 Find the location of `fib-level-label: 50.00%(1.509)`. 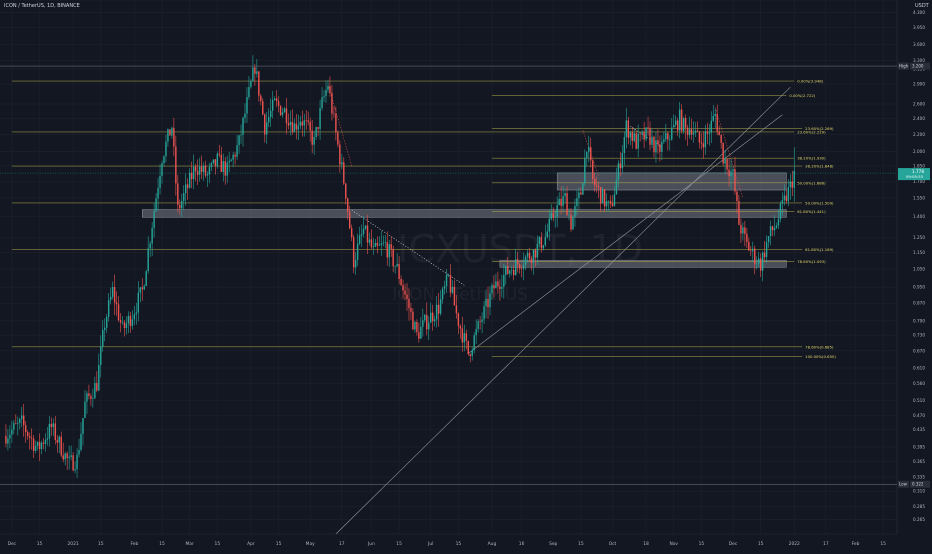

fib-level-label: 50.00%(1.509) is located at coordinates (819, 202).